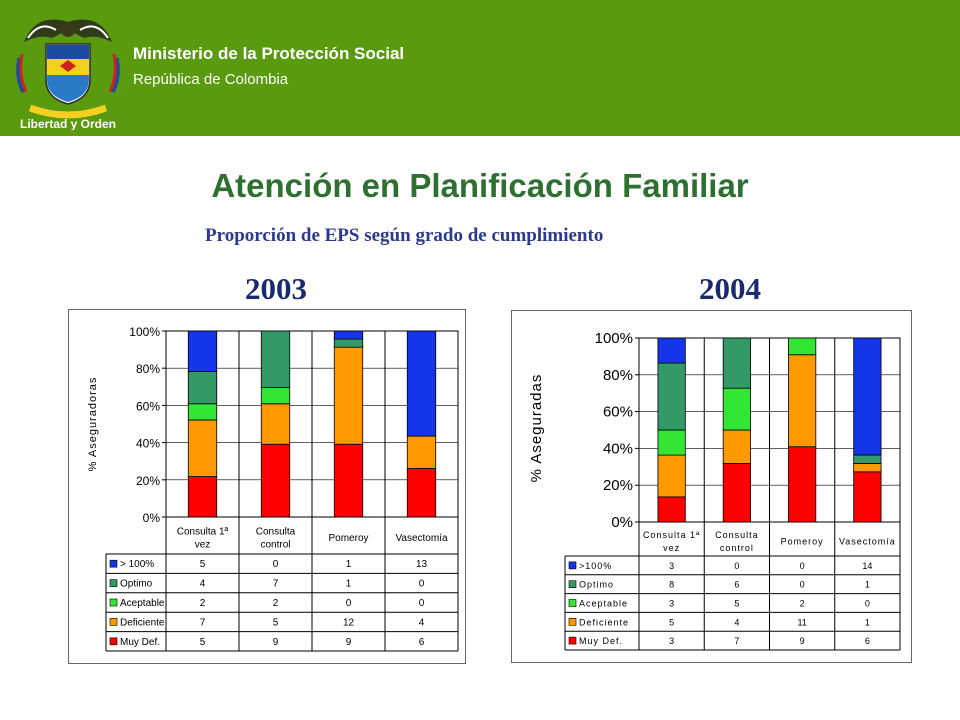 The image size is (960, 720). Describe the element at coordinates (93, 424) in the screenshot. I see `y-axis-label: % Aseguradoras` at that location.